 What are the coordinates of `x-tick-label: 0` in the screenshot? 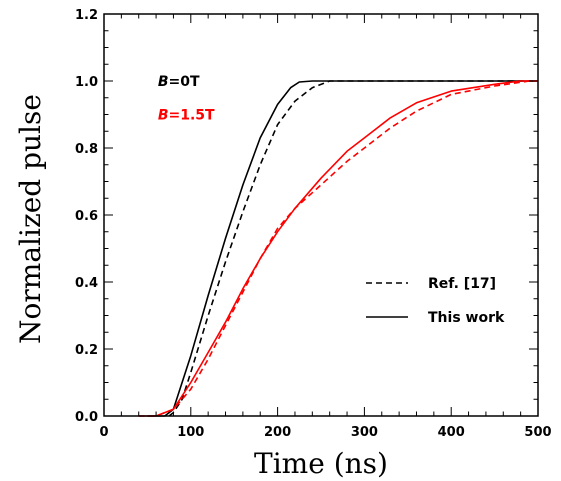 It's located at (103, 432).